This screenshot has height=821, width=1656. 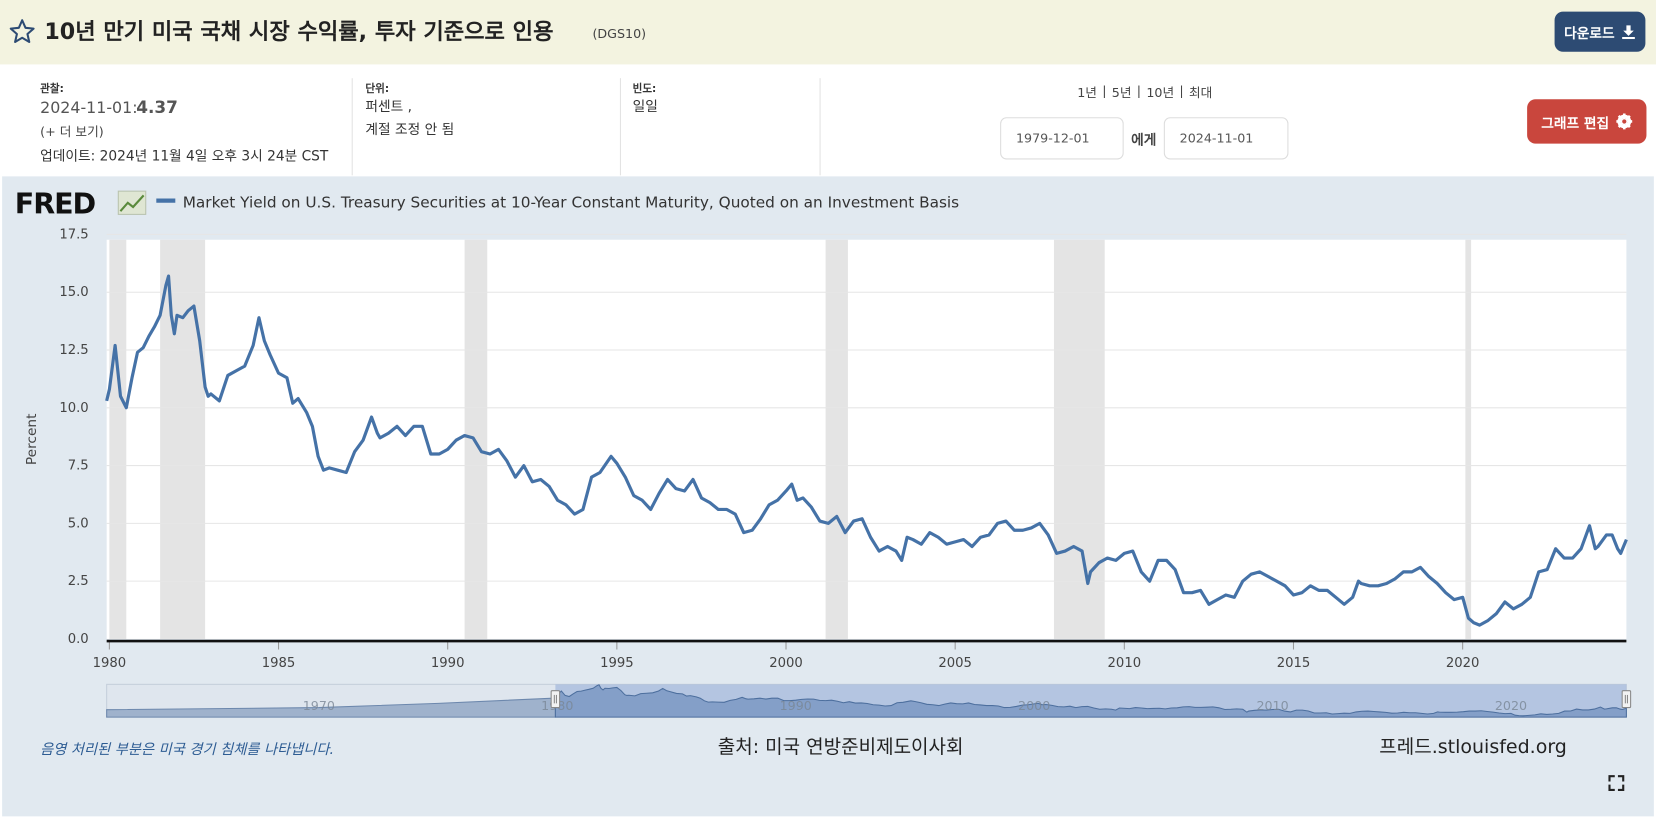 I want to click on edit-graph-label: 그래프 편집, so click(x=1575, y=123).